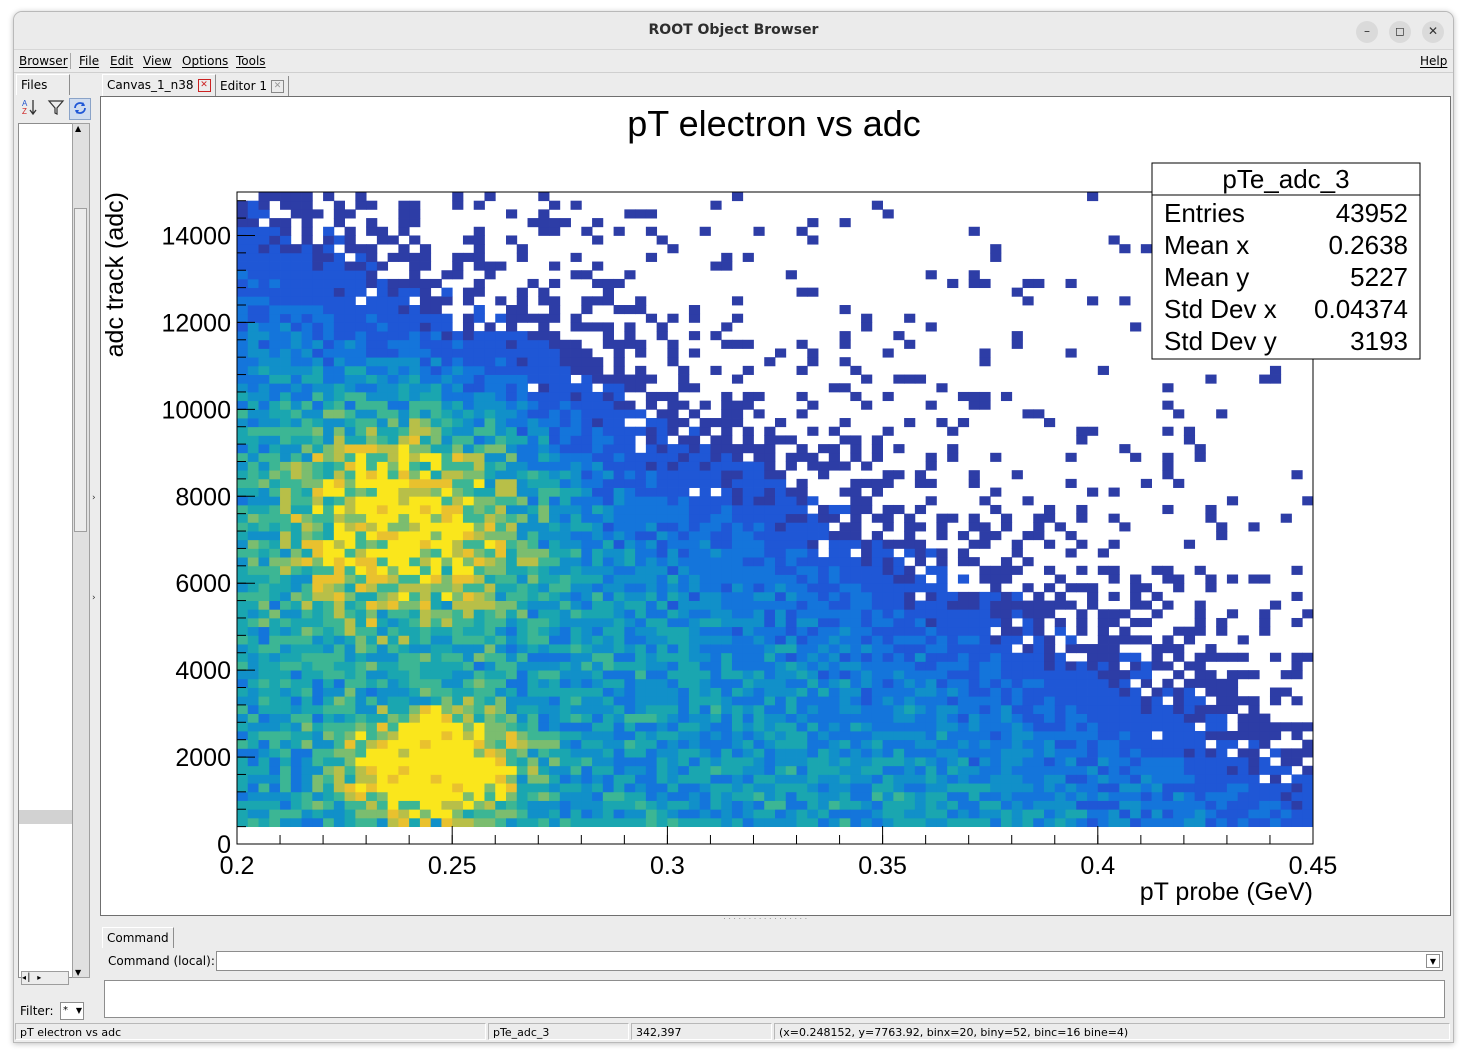  Describe the element at coordinates (89, 61) in the screenshot. I see `menu-file: File` at that location.